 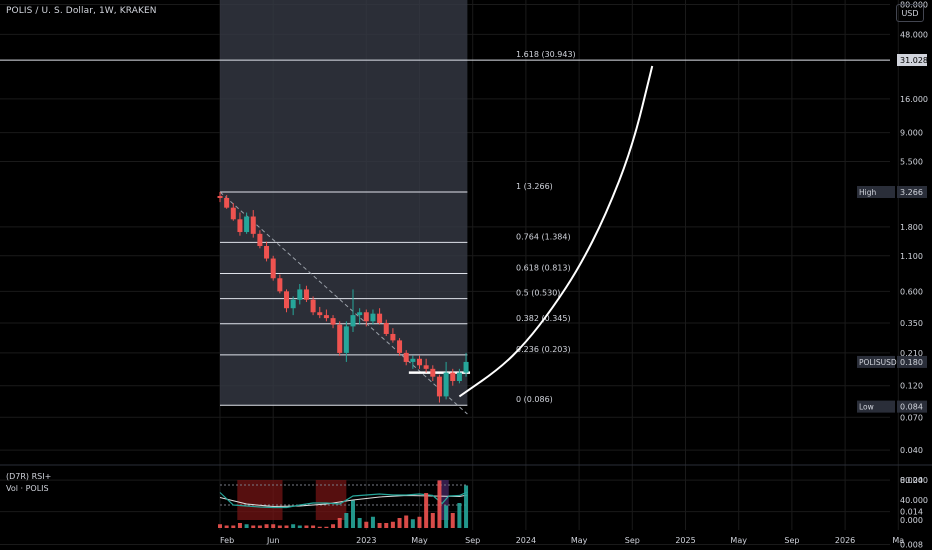 I want to click on y-tick-label: 0.024, so click(x=911, y=480).